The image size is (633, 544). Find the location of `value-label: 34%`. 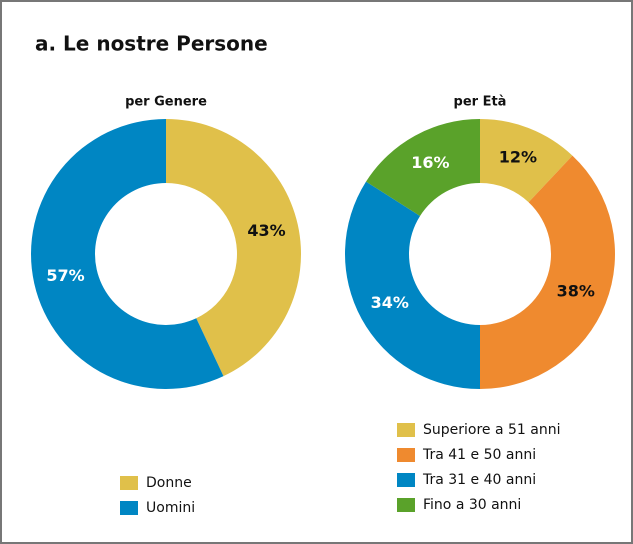

value-label: 34% is located at coordinates (390, 302).